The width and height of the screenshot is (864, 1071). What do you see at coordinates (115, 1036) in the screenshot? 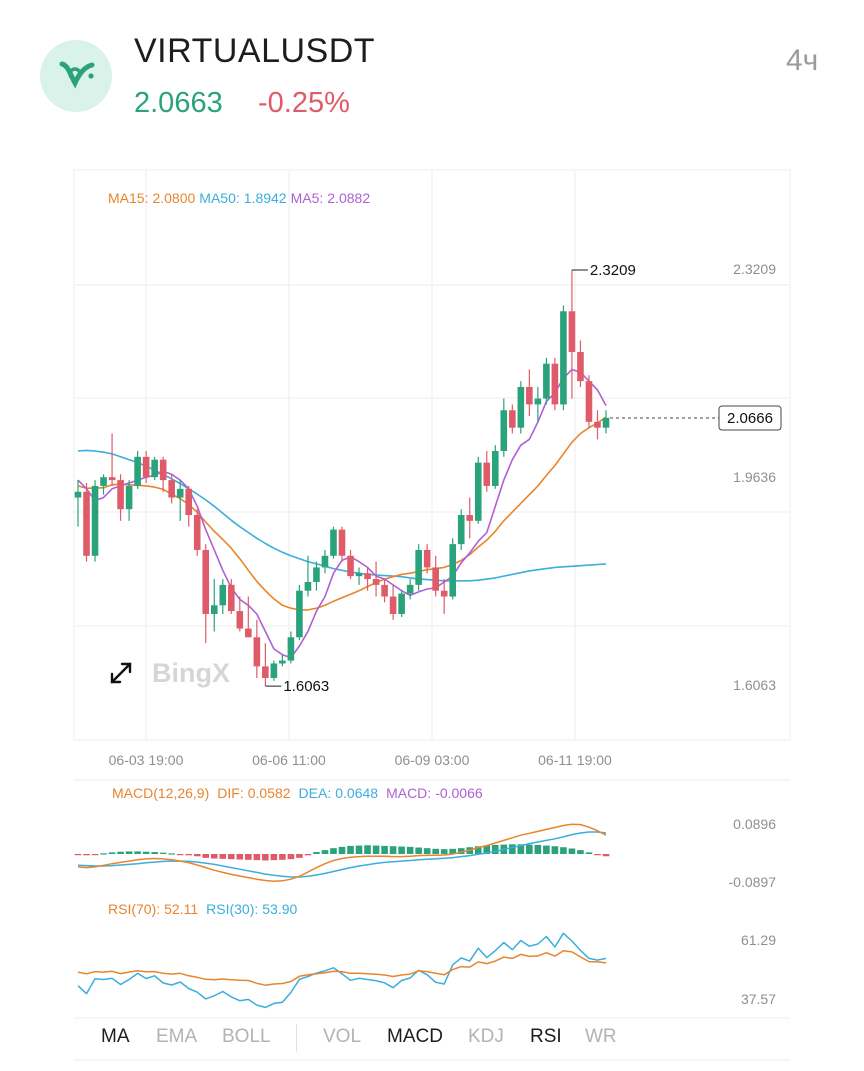
I see `tab-ma: MA` at bounding box center [115, 1036].